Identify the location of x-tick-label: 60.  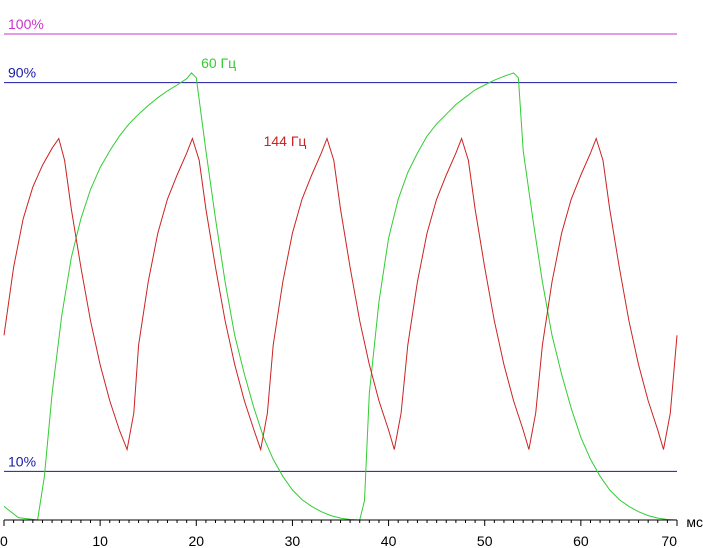
(581, 540).